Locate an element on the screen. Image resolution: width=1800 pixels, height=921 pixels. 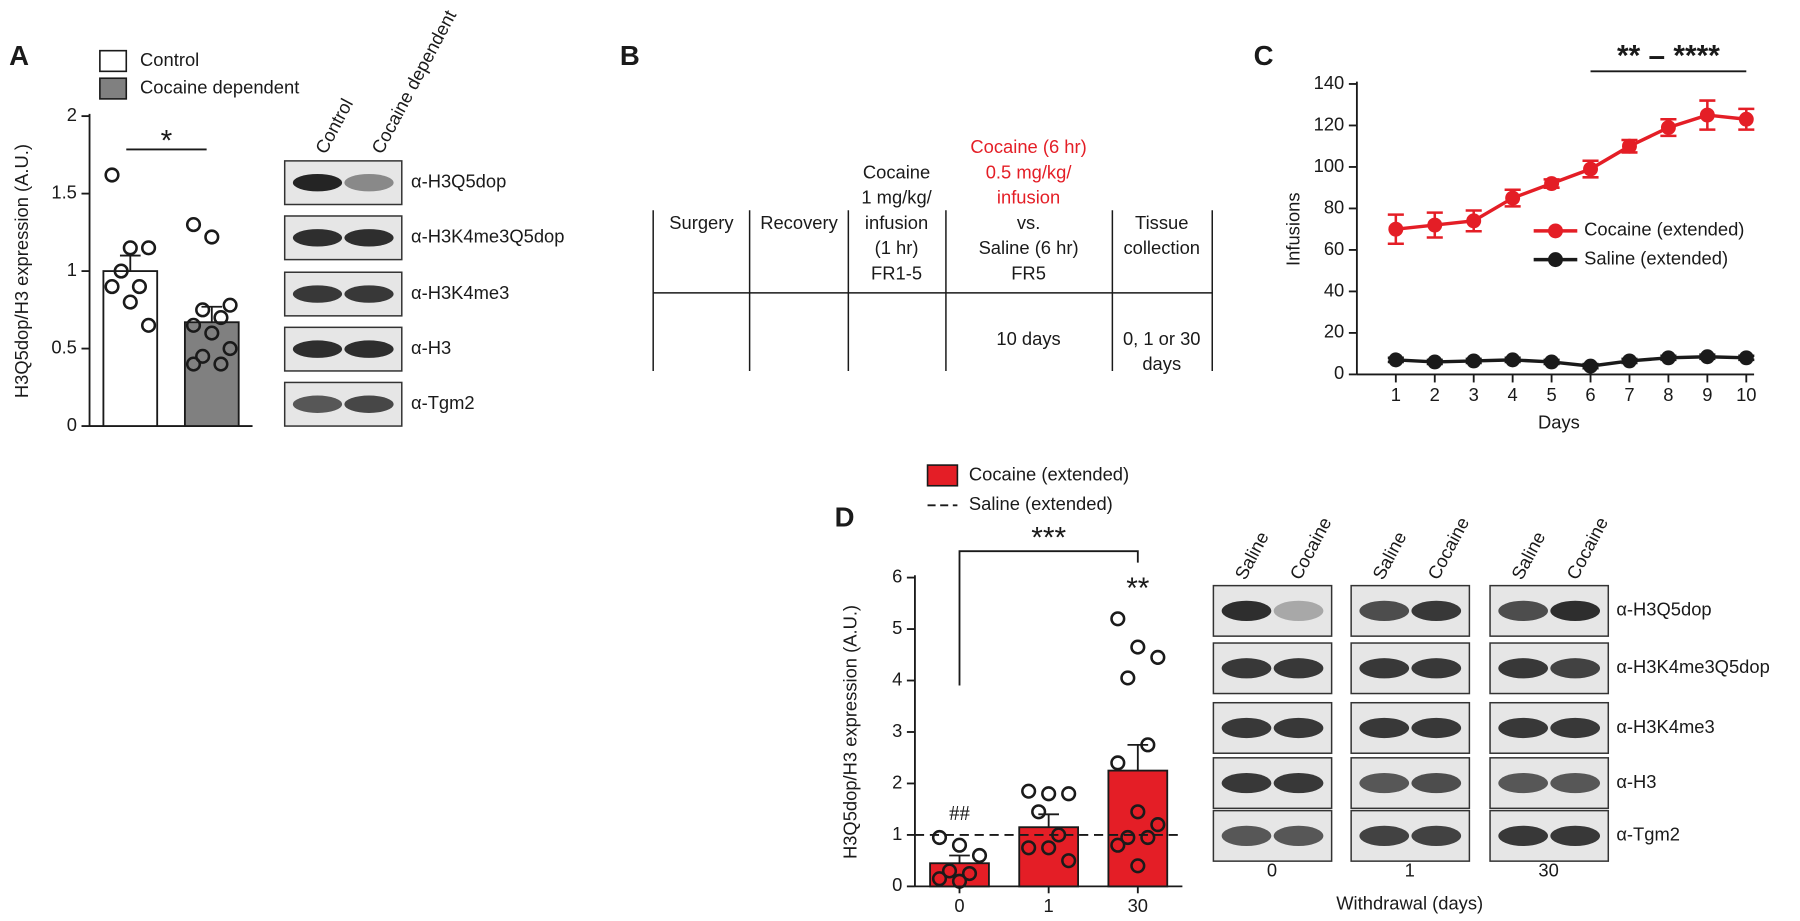
y-tick-label: 6 is located at coordinates (897, 575).